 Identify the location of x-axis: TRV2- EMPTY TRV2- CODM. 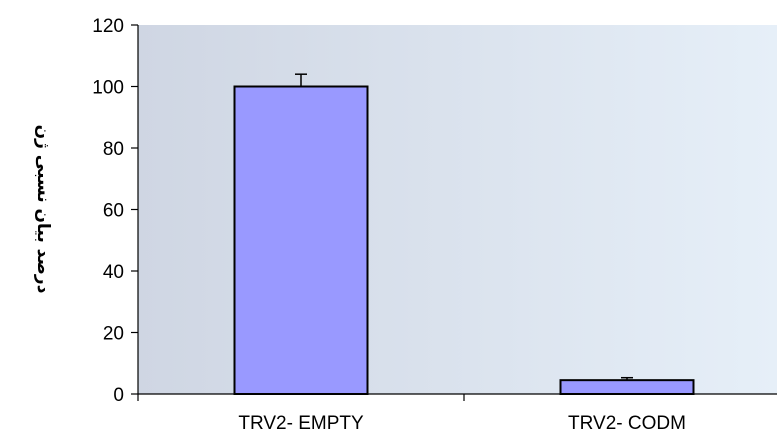
(457, 413).